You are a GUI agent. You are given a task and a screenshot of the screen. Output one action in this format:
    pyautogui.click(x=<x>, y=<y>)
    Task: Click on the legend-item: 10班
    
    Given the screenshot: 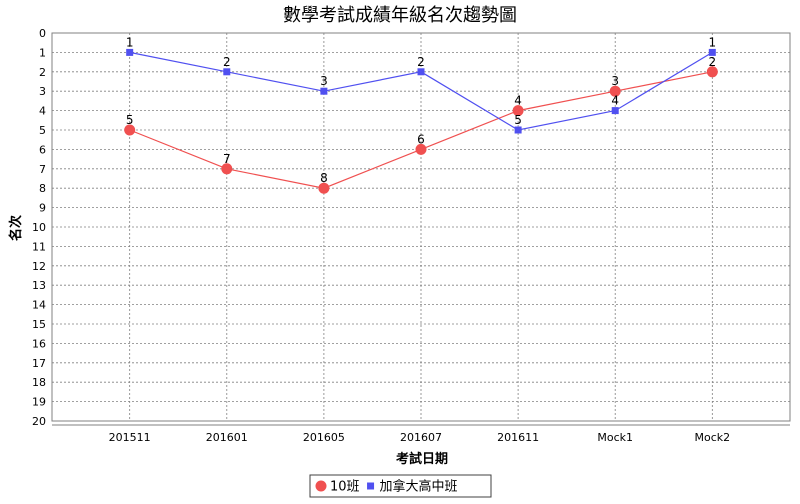 What is the action you would take?
    pyautogui.click(x=337, y=487)
    